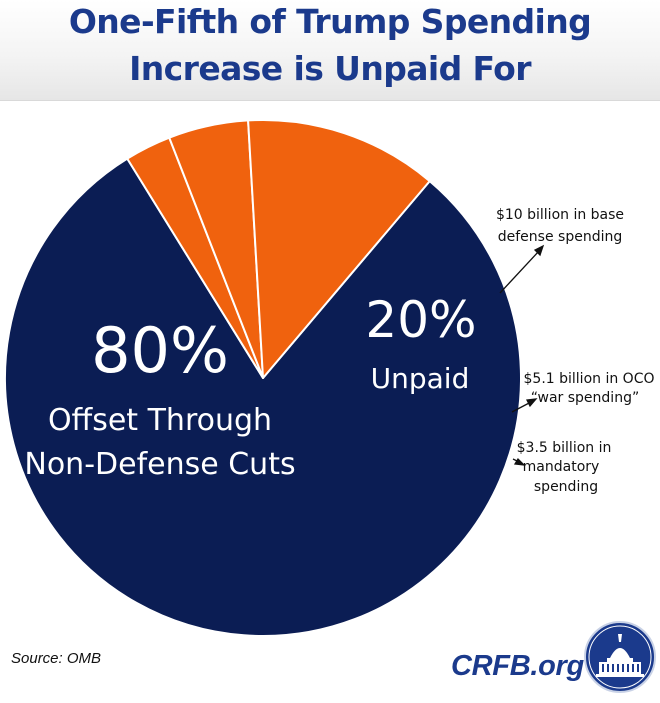 This screenshot has height=703, width=660. What do you see at coordinates (160, 350) in the screenshot?
I see `big-percent-label: 80%` at bounding box center [160, 350].